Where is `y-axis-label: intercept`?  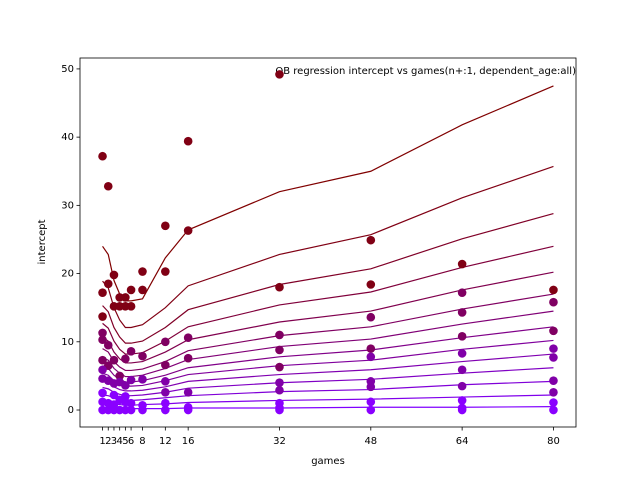
y-axis-label: intercept is located at coordinates (42, 241).